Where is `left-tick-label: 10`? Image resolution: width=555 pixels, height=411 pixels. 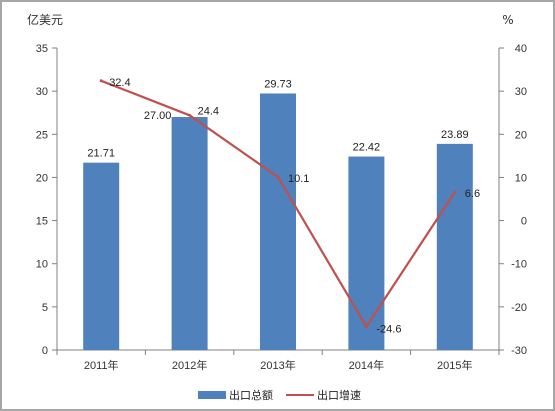 left-tick-label: 10 is located at coordinates (42, 265).